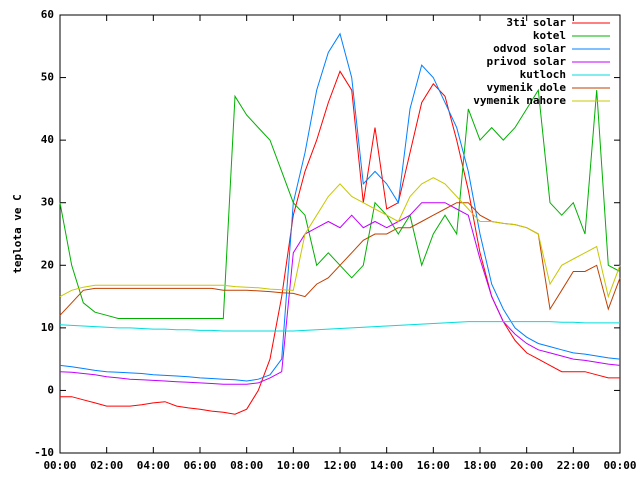  I want to click on x-tick-label: 18:00, so click(479, 465).